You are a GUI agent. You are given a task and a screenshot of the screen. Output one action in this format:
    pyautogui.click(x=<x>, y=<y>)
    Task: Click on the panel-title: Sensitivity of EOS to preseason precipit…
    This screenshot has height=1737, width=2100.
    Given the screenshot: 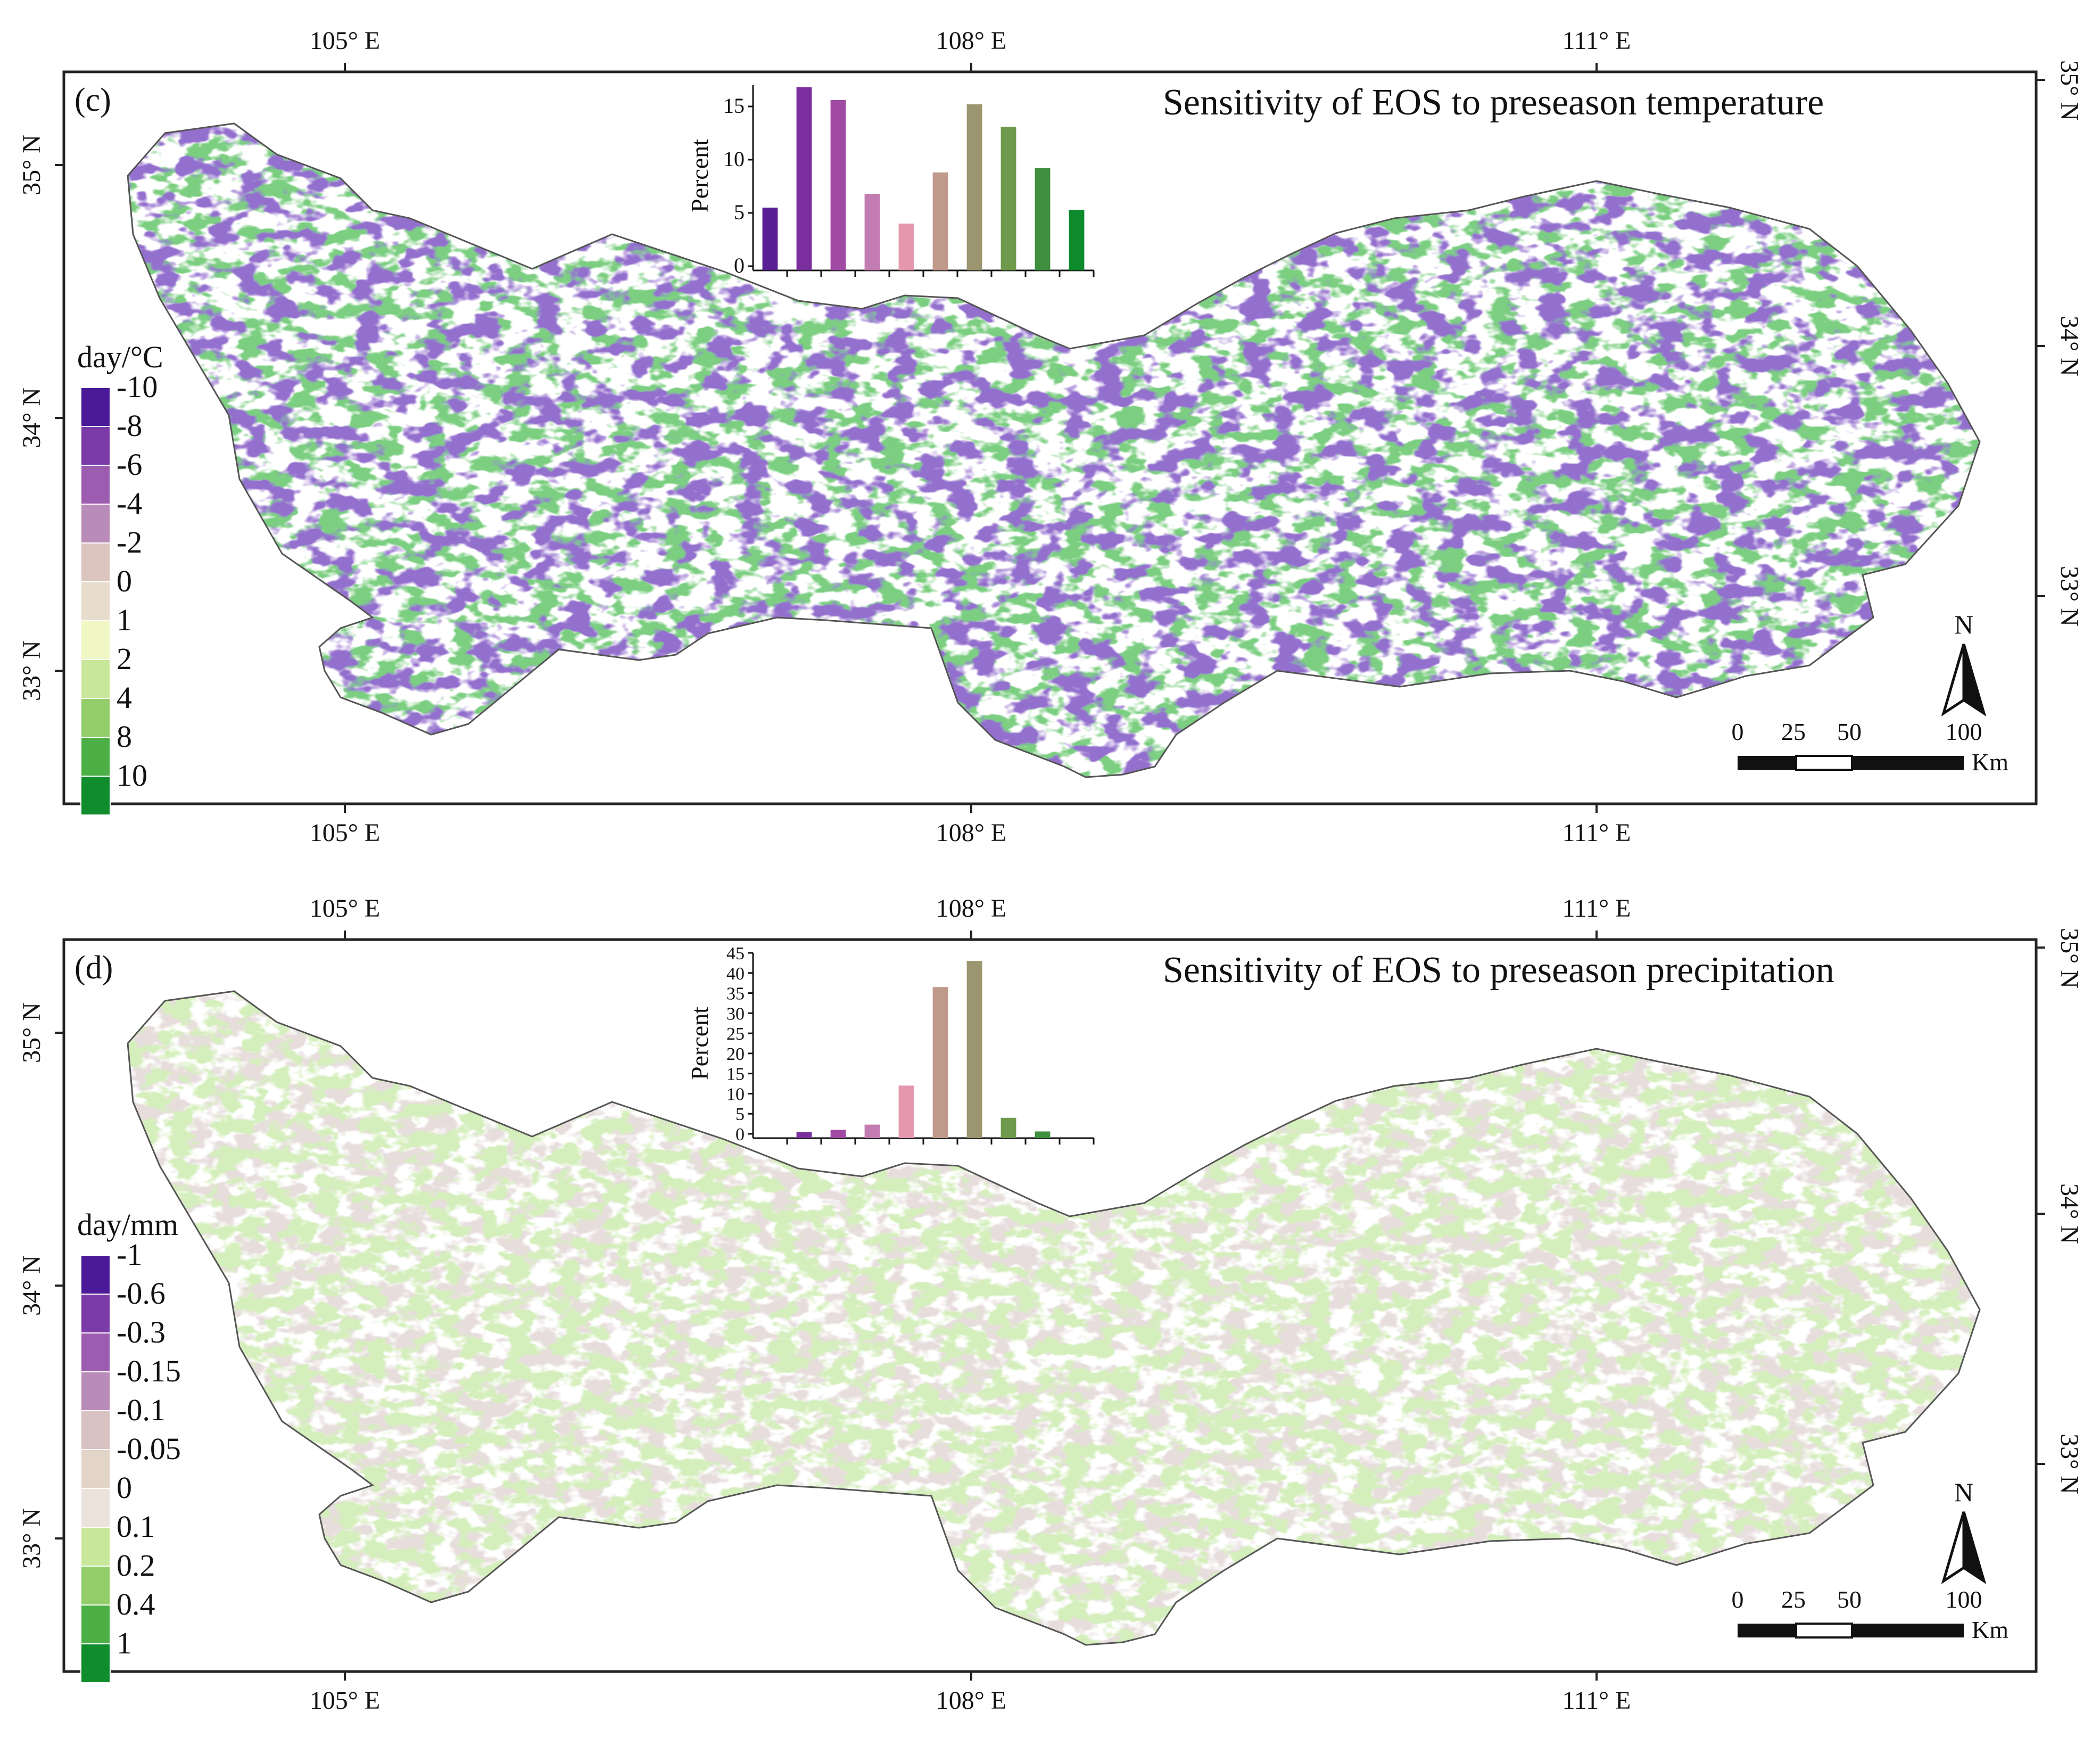 What is the action you would take?
    pyautogui.click(x=1498, y=970)
    